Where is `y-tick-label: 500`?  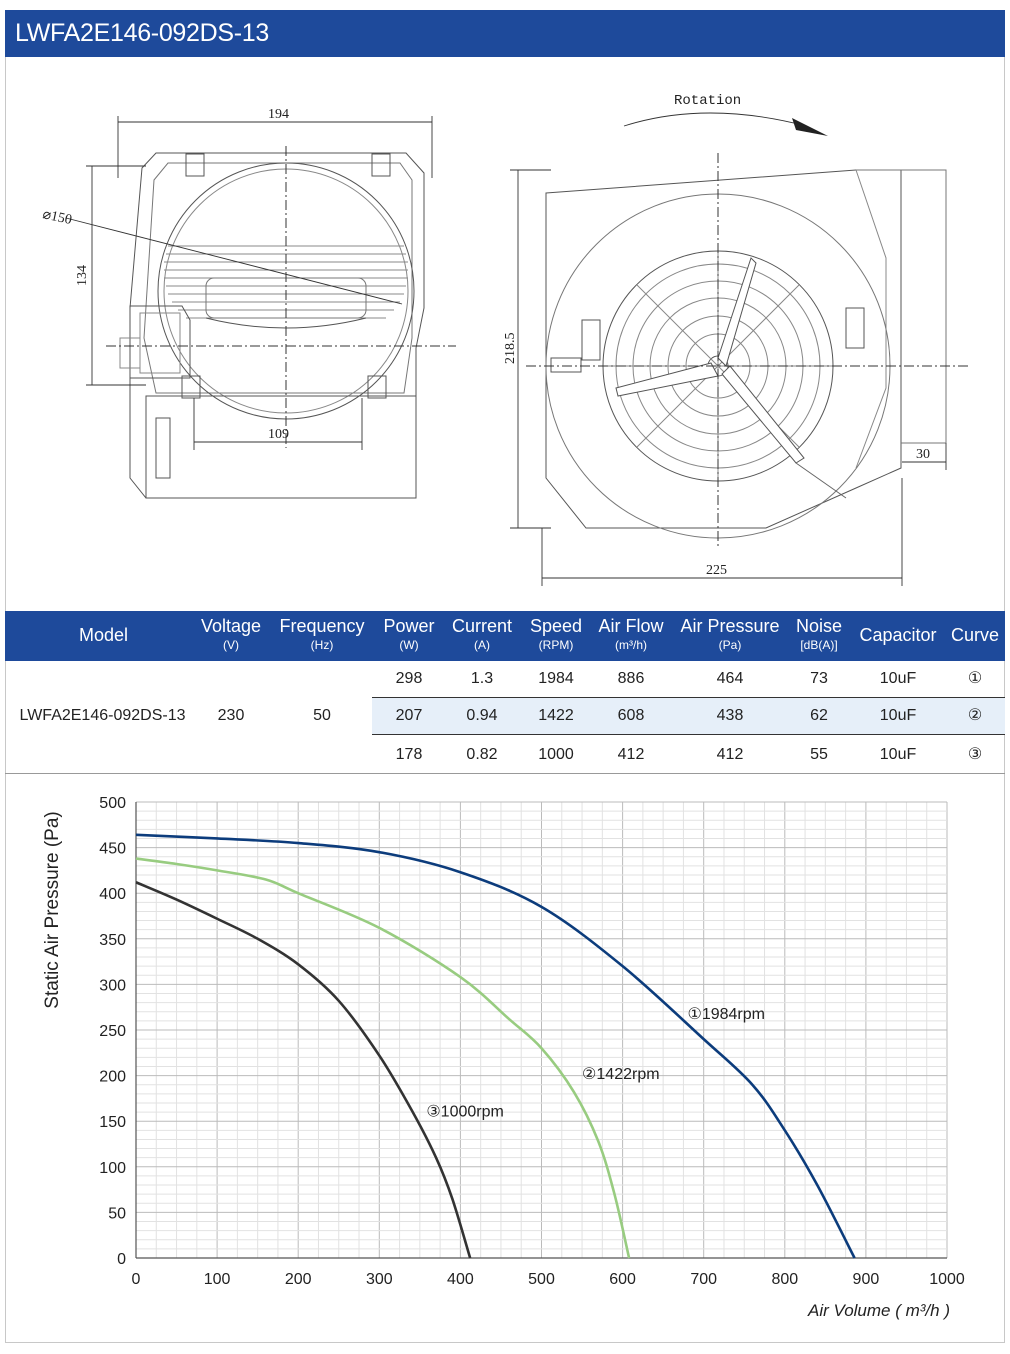 y-tick-label: 500 is located at coordinates (112, 803).